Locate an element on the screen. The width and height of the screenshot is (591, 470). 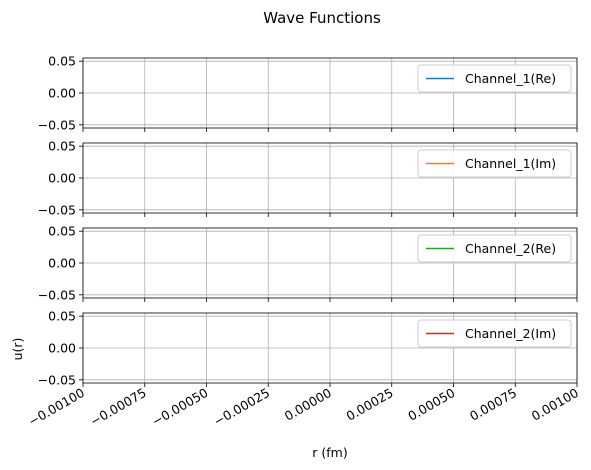
x-tick-label: 0.00100 is located at coordinates (555, 404).